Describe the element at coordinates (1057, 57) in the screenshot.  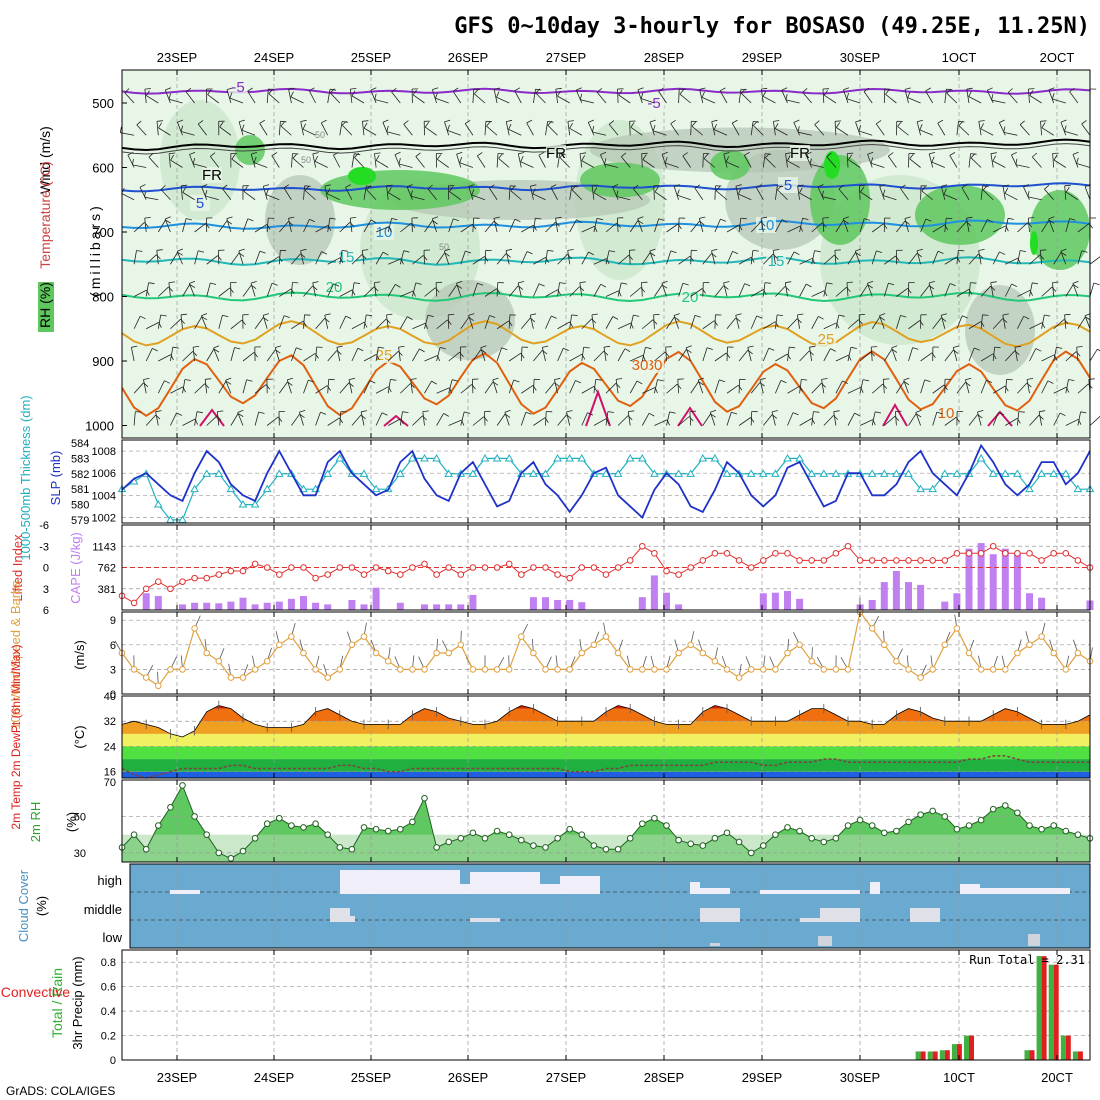
I see `date-label-top: 2OCT` at that location.